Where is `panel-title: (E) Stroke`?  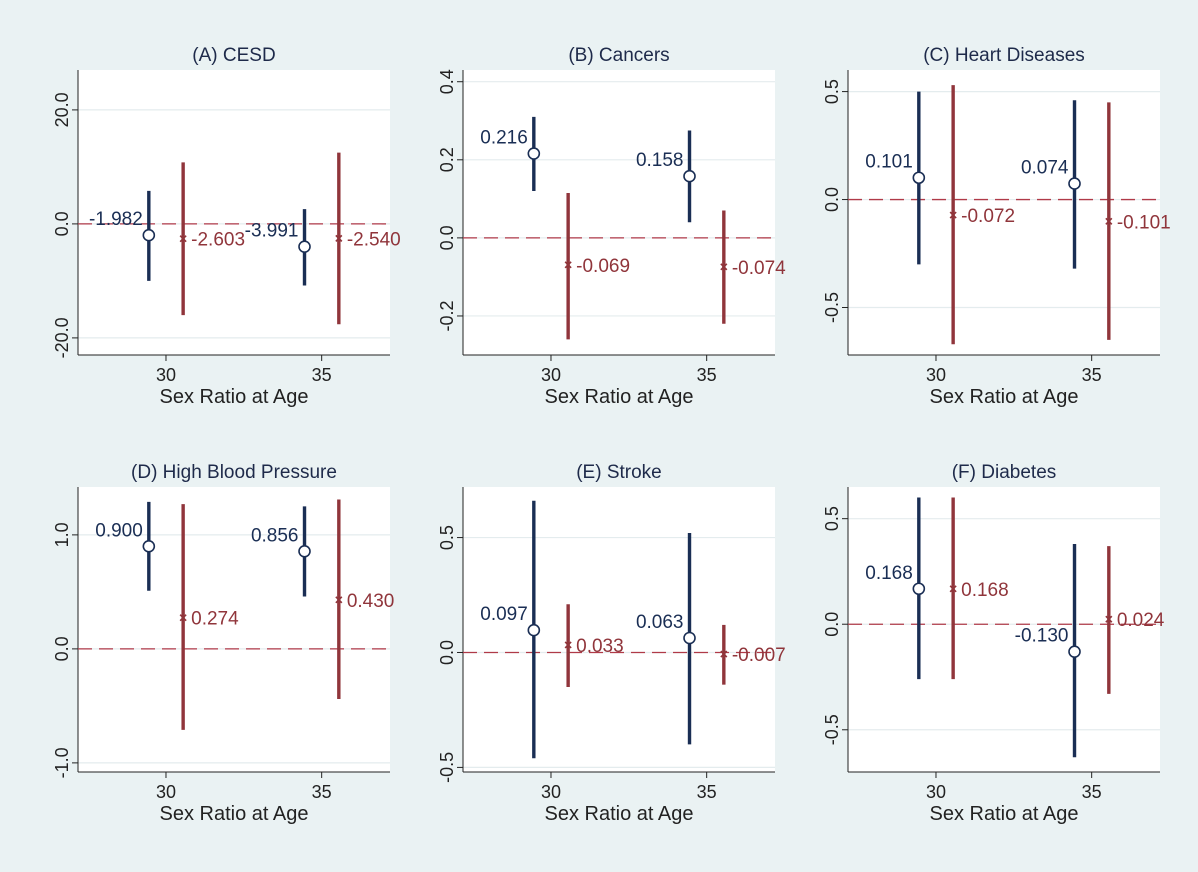 panel-title: (E) Stroke is located at coordinates (619, 472).